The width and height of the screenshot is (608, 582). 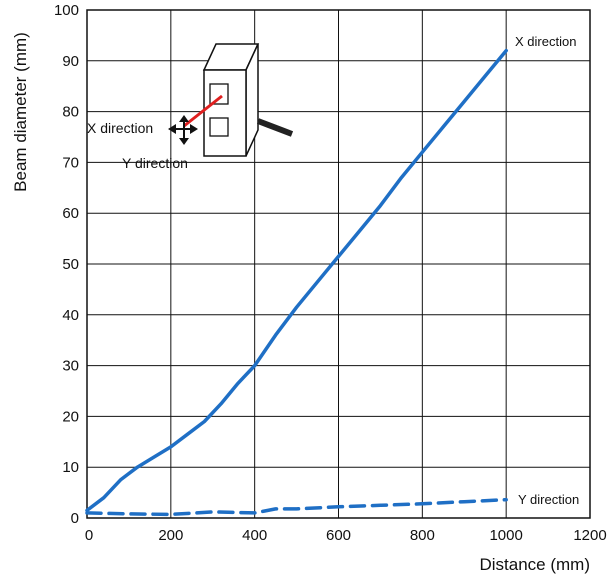 What do you see at coordinates (155, 163) in the screenshot?
I see `inset-y-direction-label: Y direction` at bounding box center [155, 163].